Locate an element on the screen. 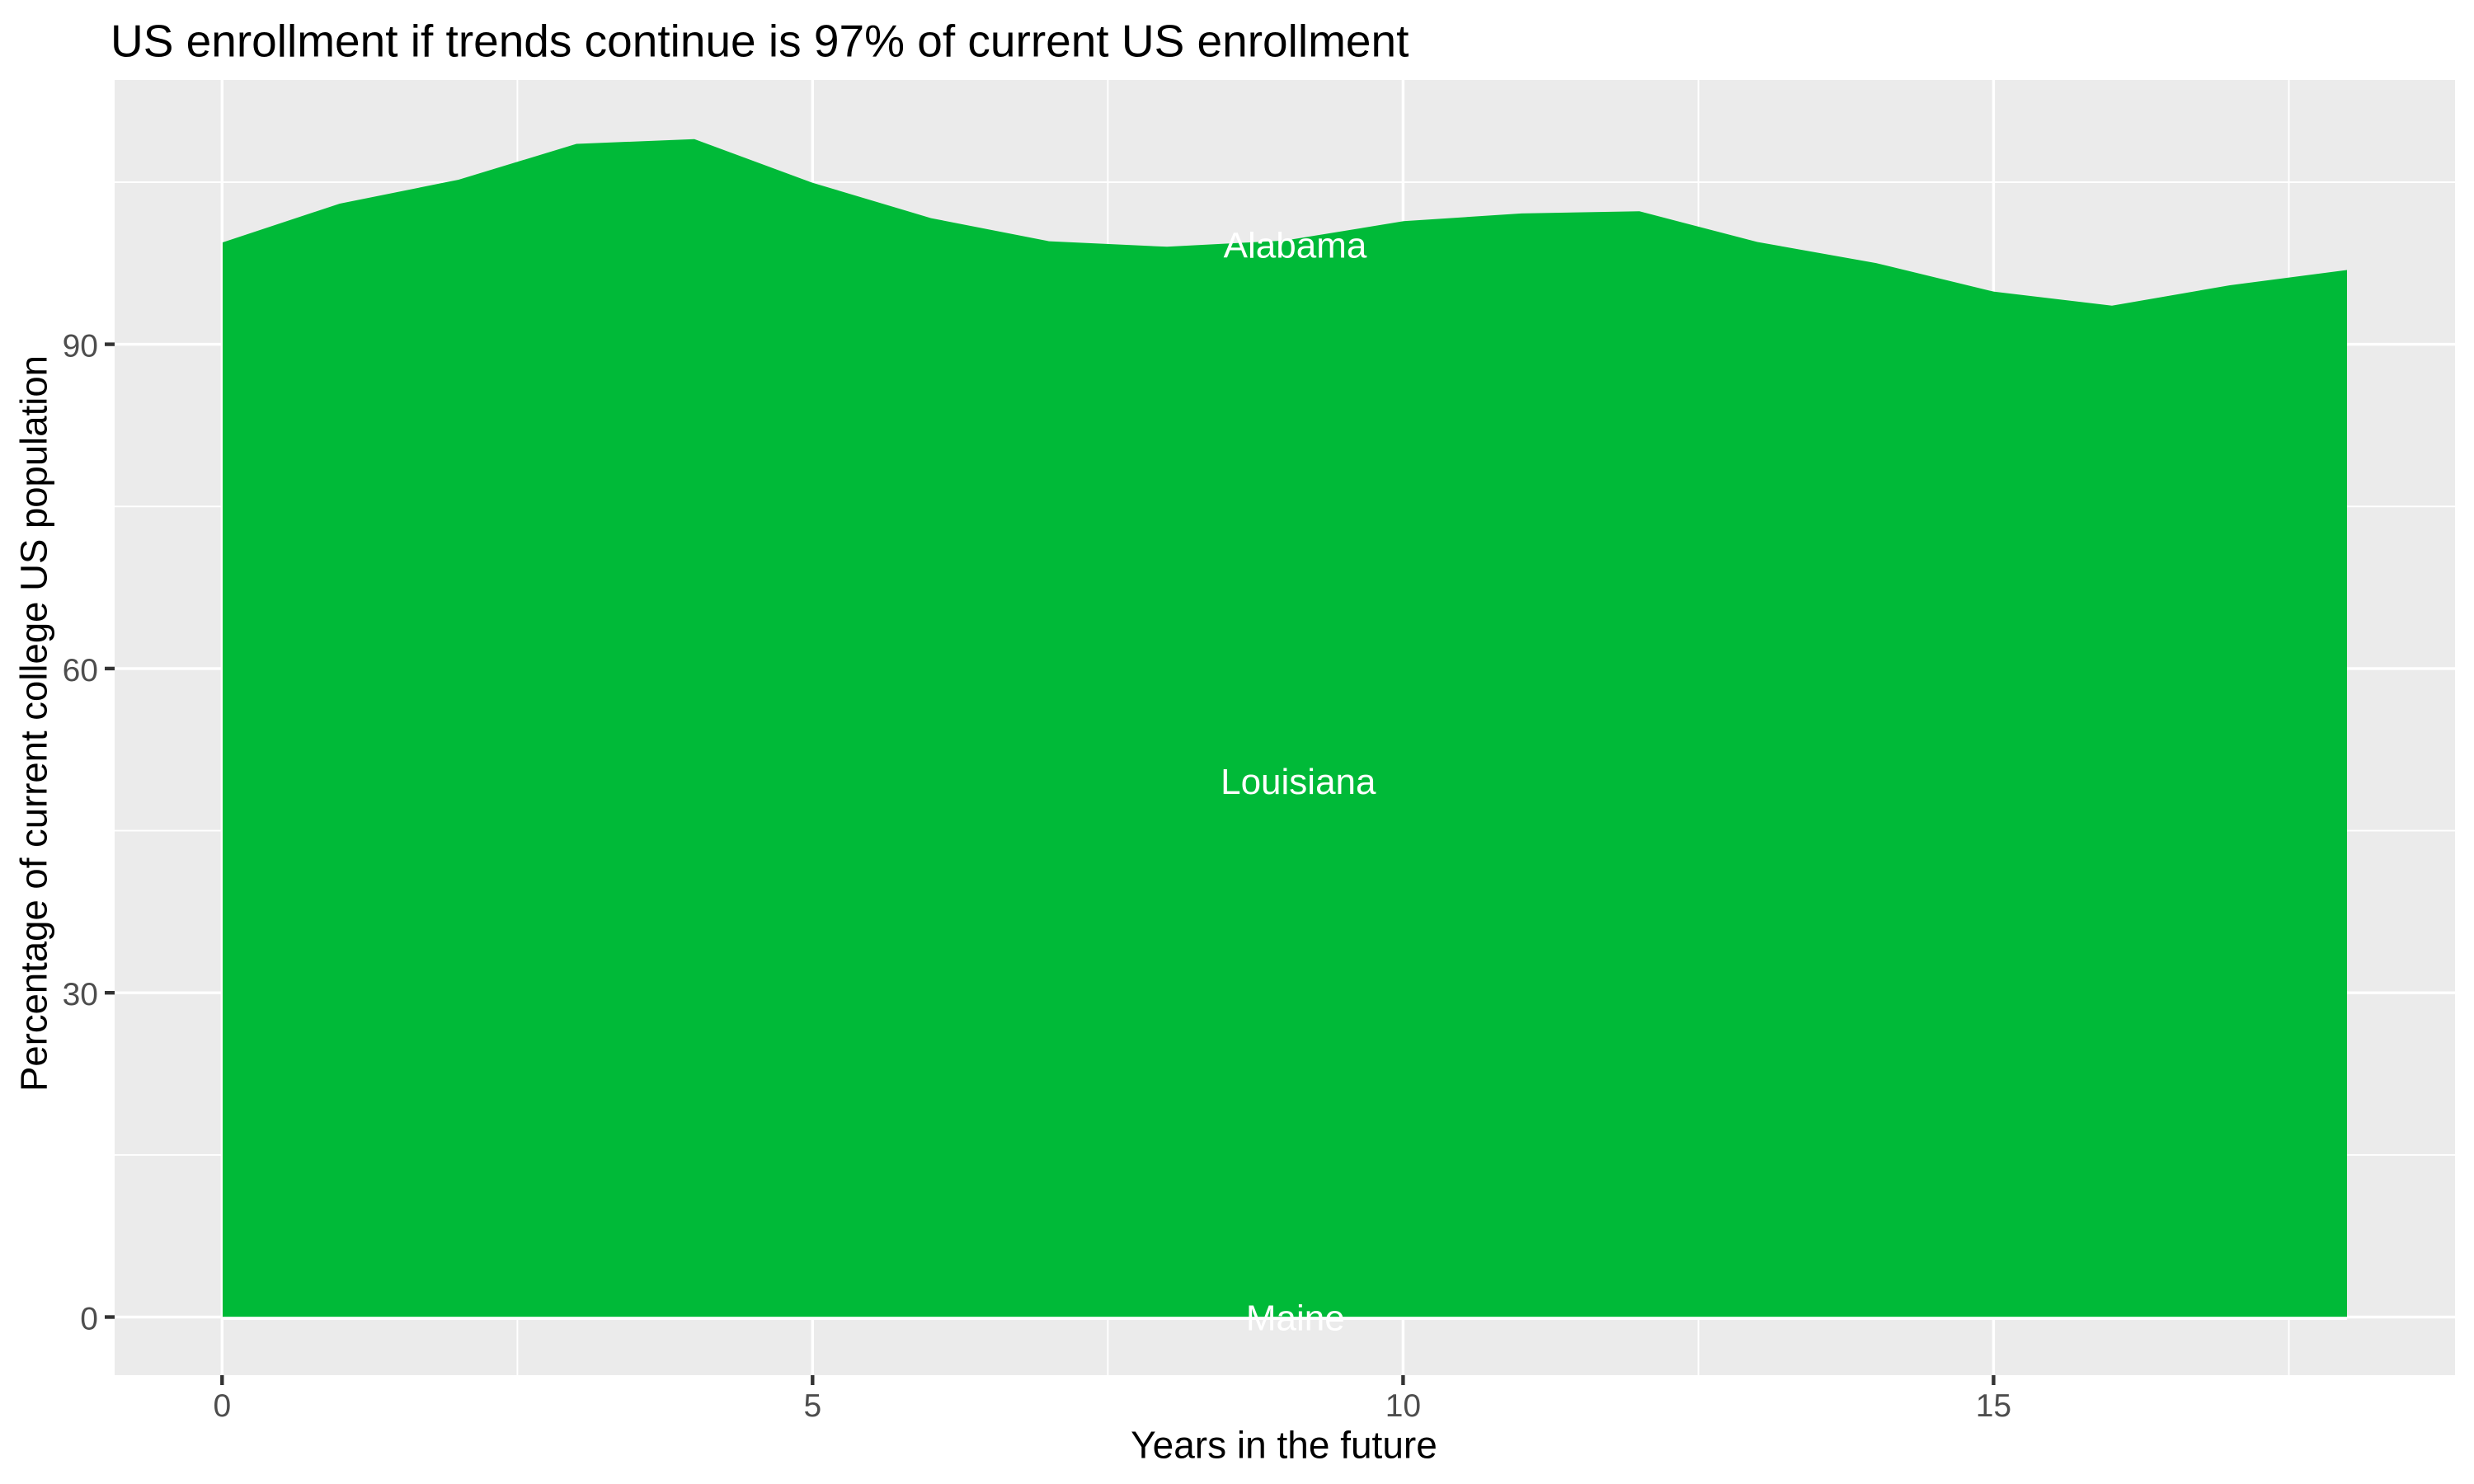 The height and width of the screenshot is (1484, 2474). svg-text: Louisiana is located at coordinates (1298, 782).